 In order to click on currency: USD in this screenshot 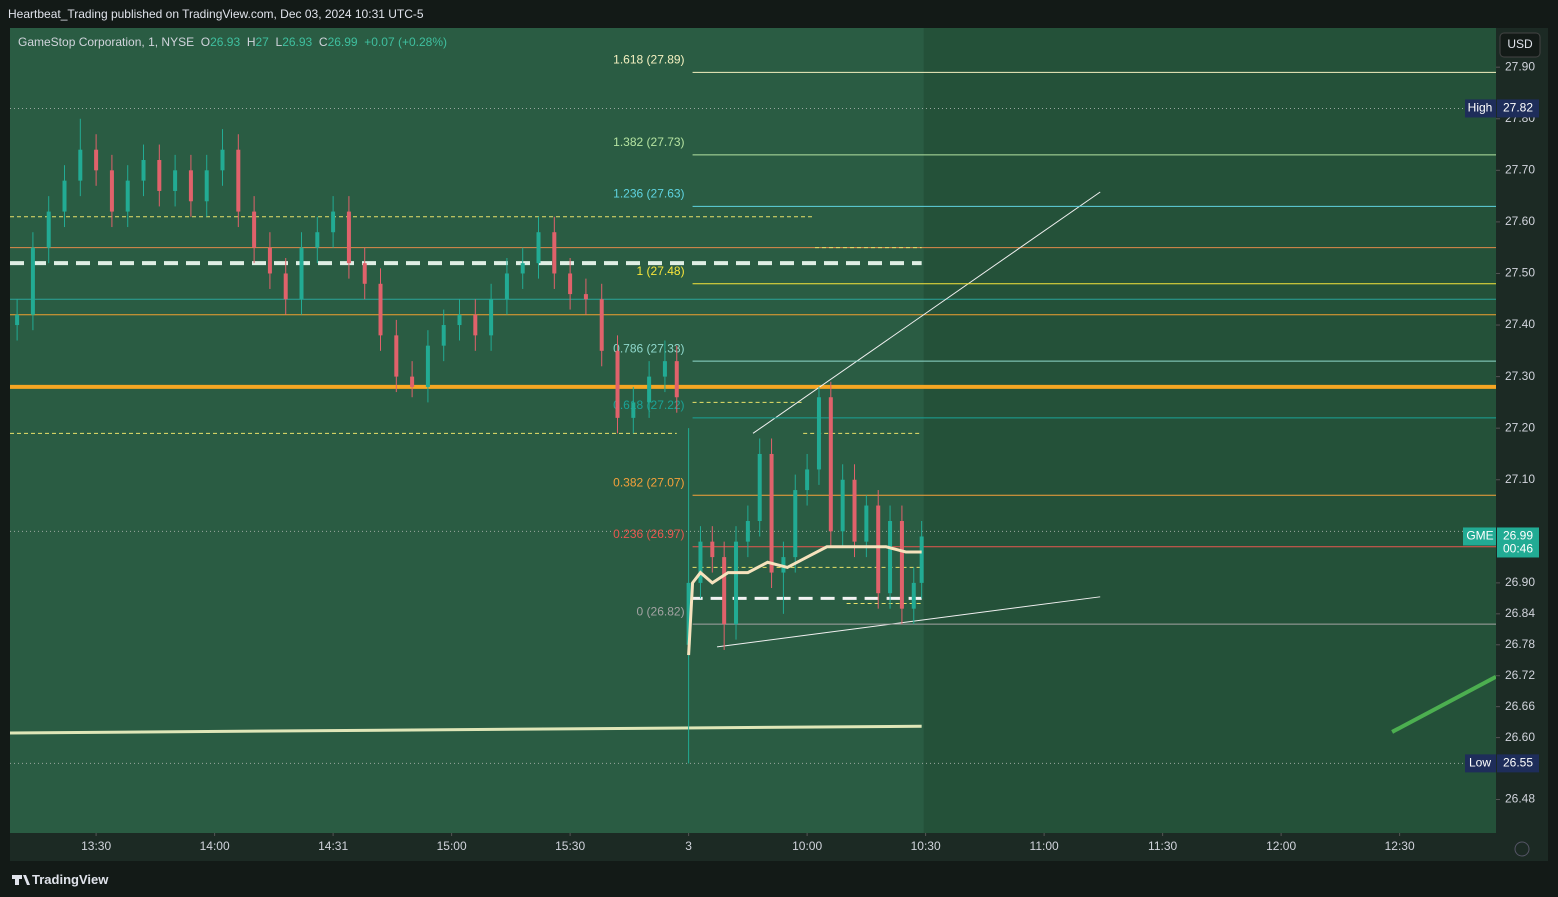, I will do `click(1520, 44)`.